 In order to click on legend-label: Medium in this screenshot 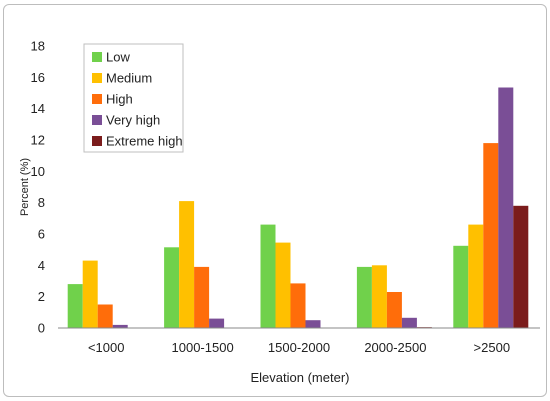, I will do `click(129, 78)`.